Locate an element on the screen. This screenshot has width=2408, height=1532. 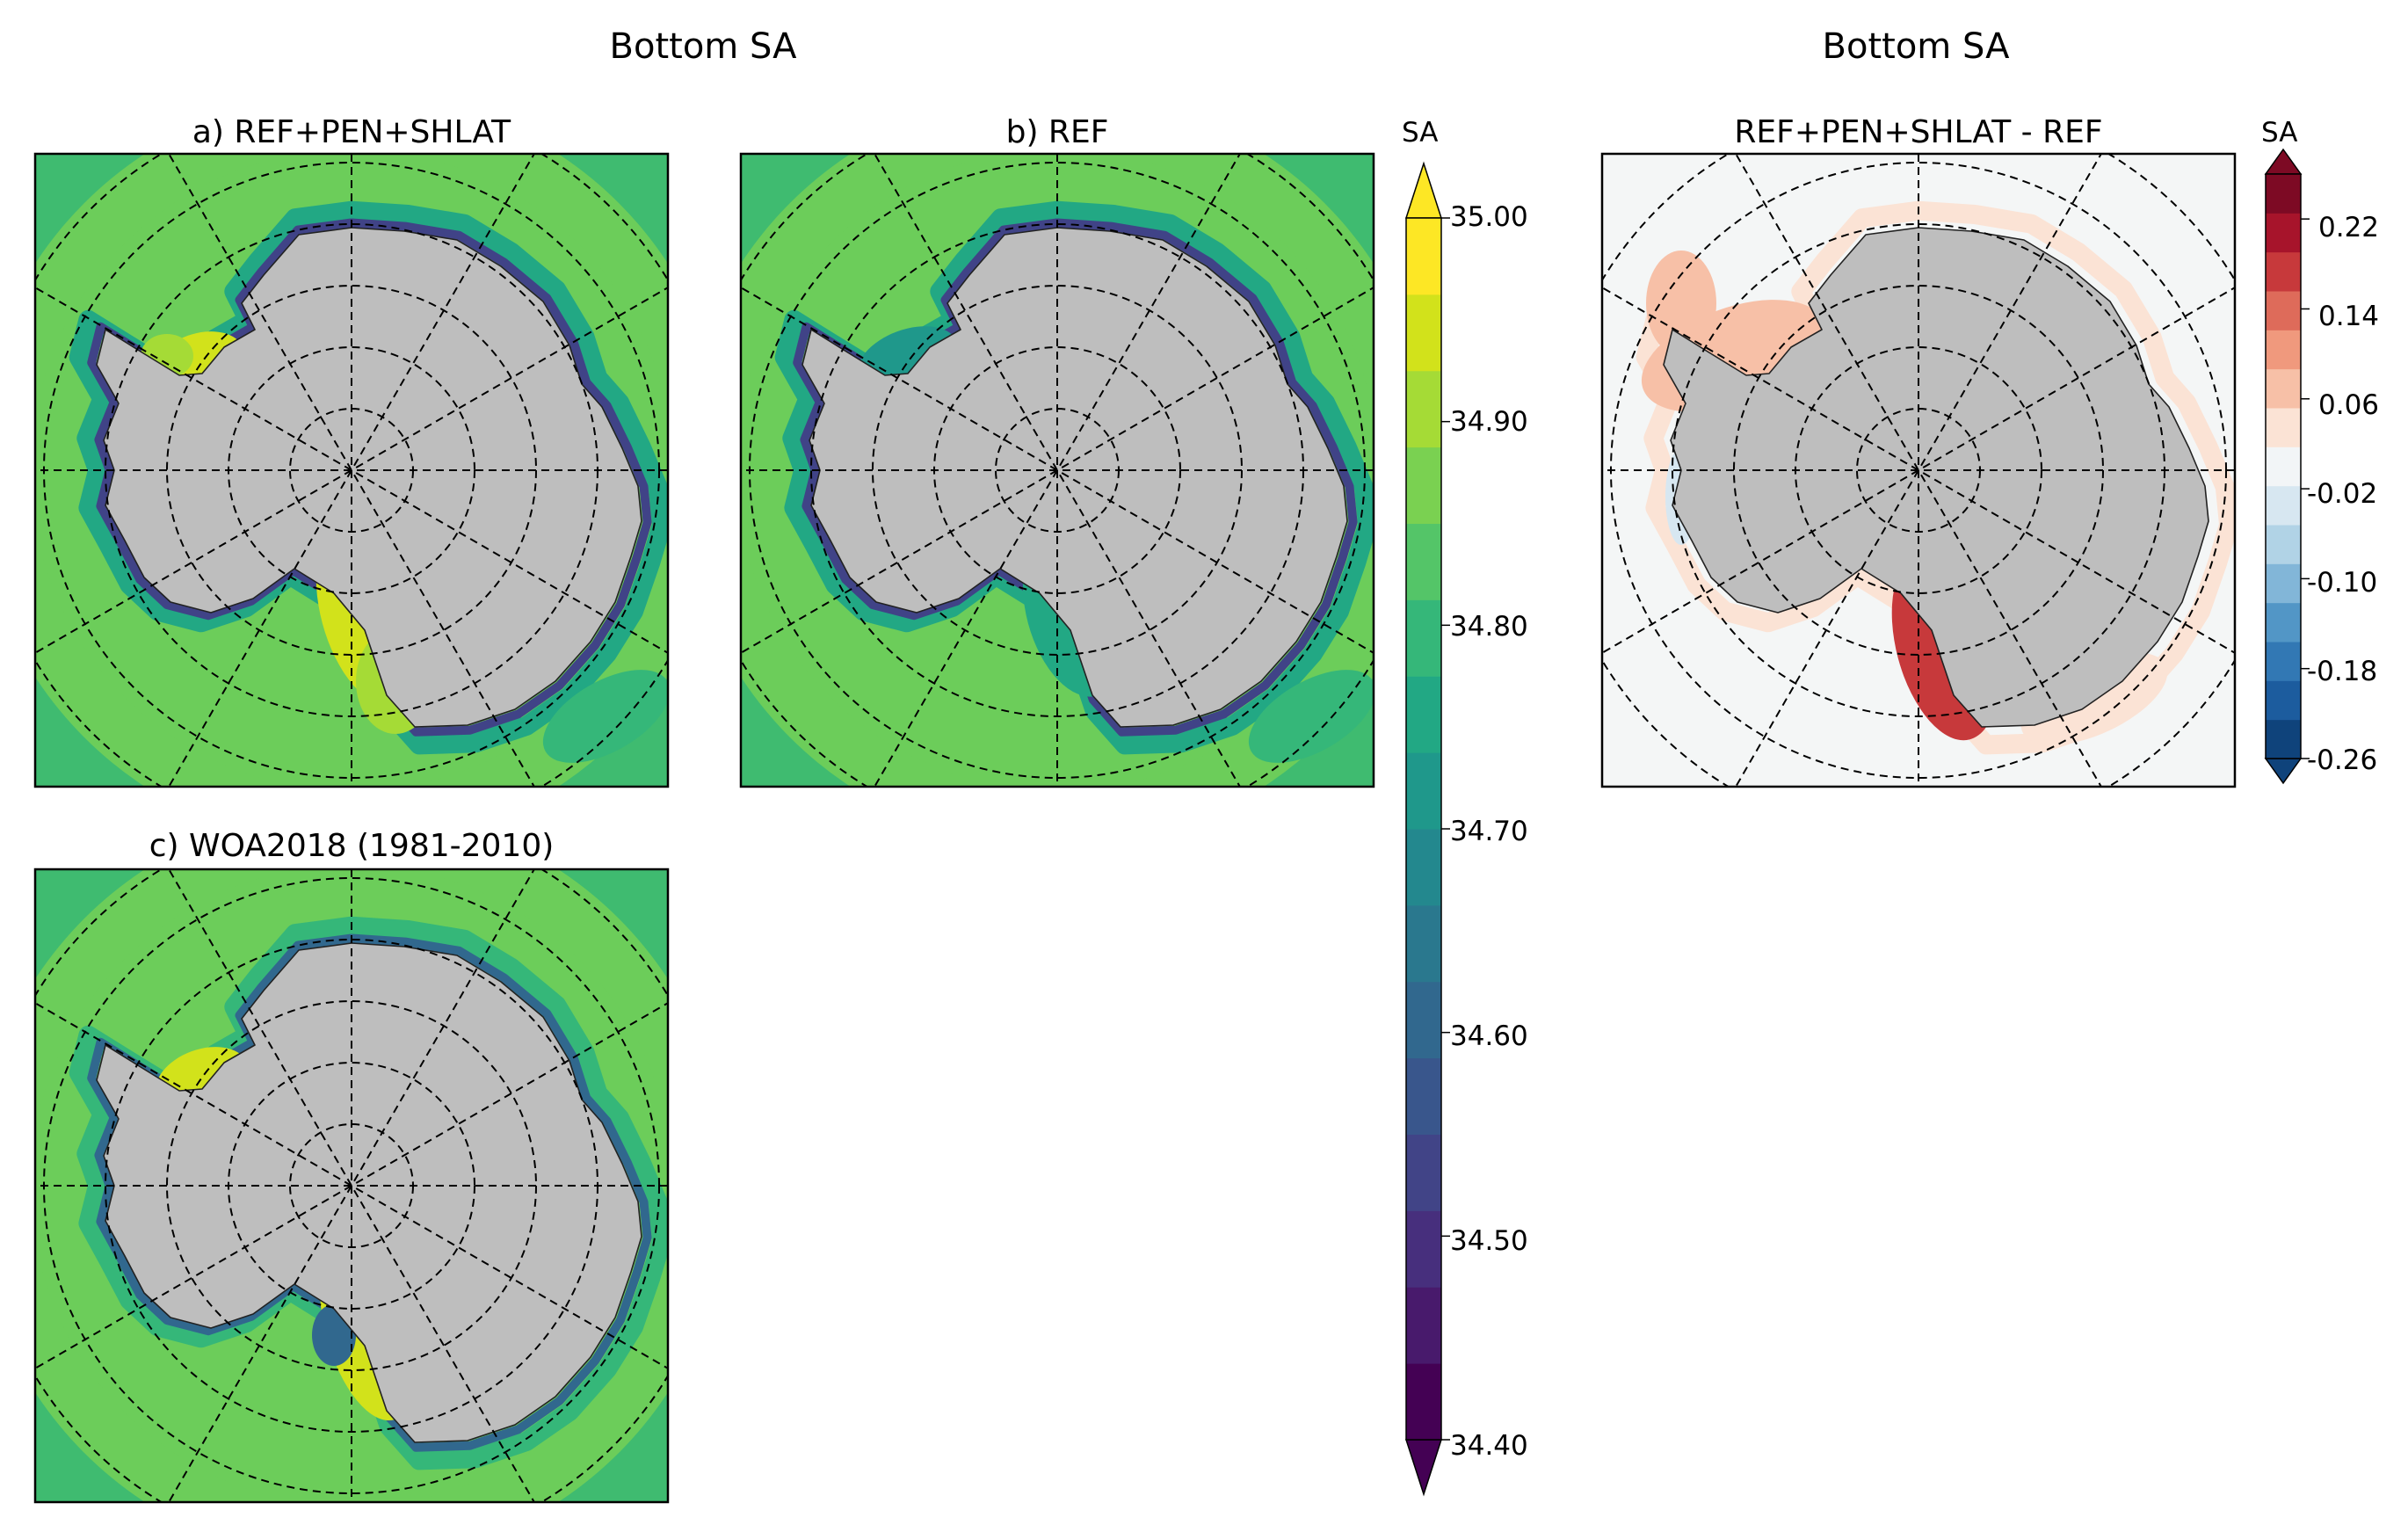
map-panel-a is located at coordinates (351, 470).